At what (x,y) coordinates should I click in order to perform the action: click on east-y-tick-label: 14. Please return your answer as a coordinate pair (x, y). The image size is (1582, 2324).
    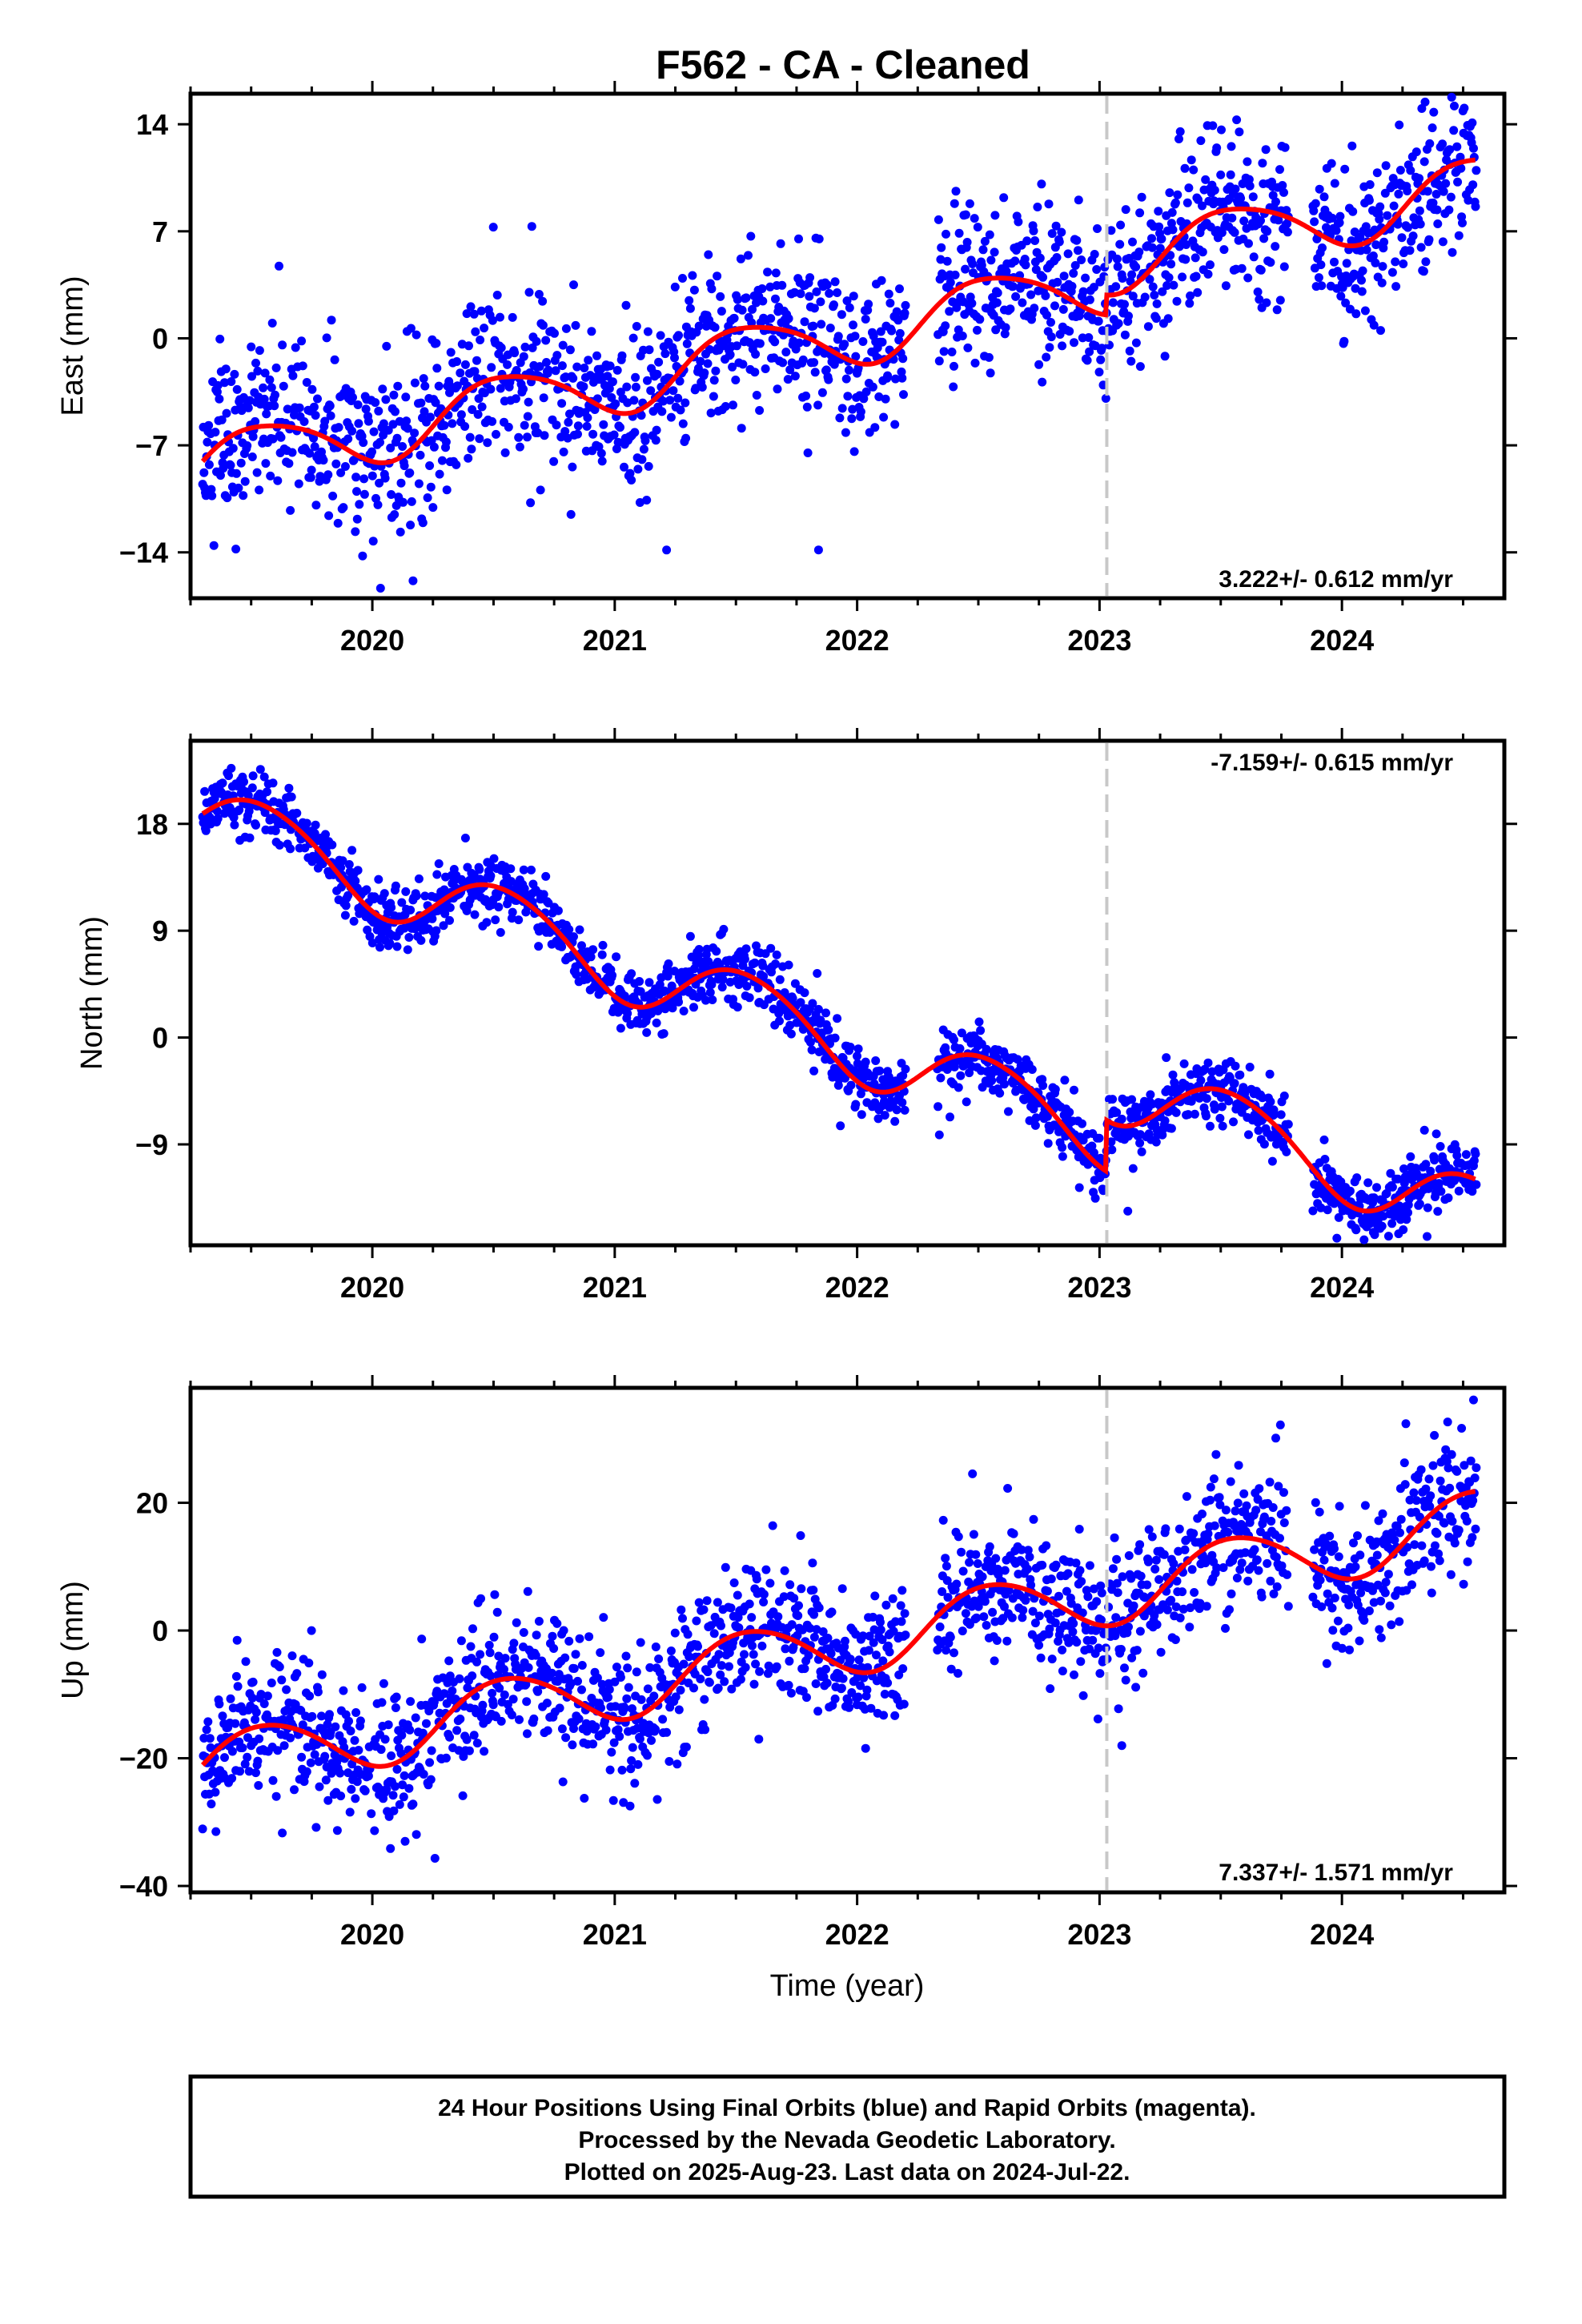
    Looking at the image, I should click on (152, 124).